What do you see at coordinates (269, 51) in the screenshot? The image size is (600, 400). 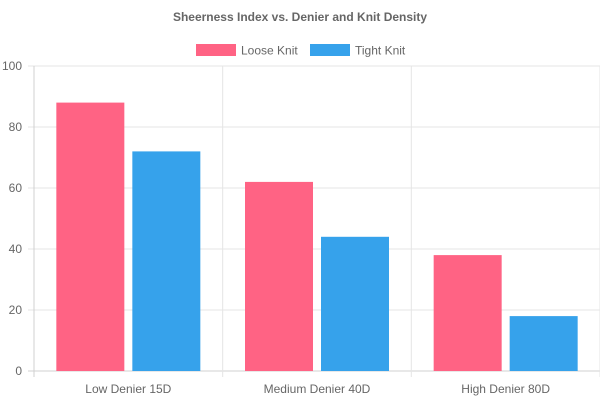 I see `legend-label-loose-knit: Loose Knit` at bounding box center [269, 51].